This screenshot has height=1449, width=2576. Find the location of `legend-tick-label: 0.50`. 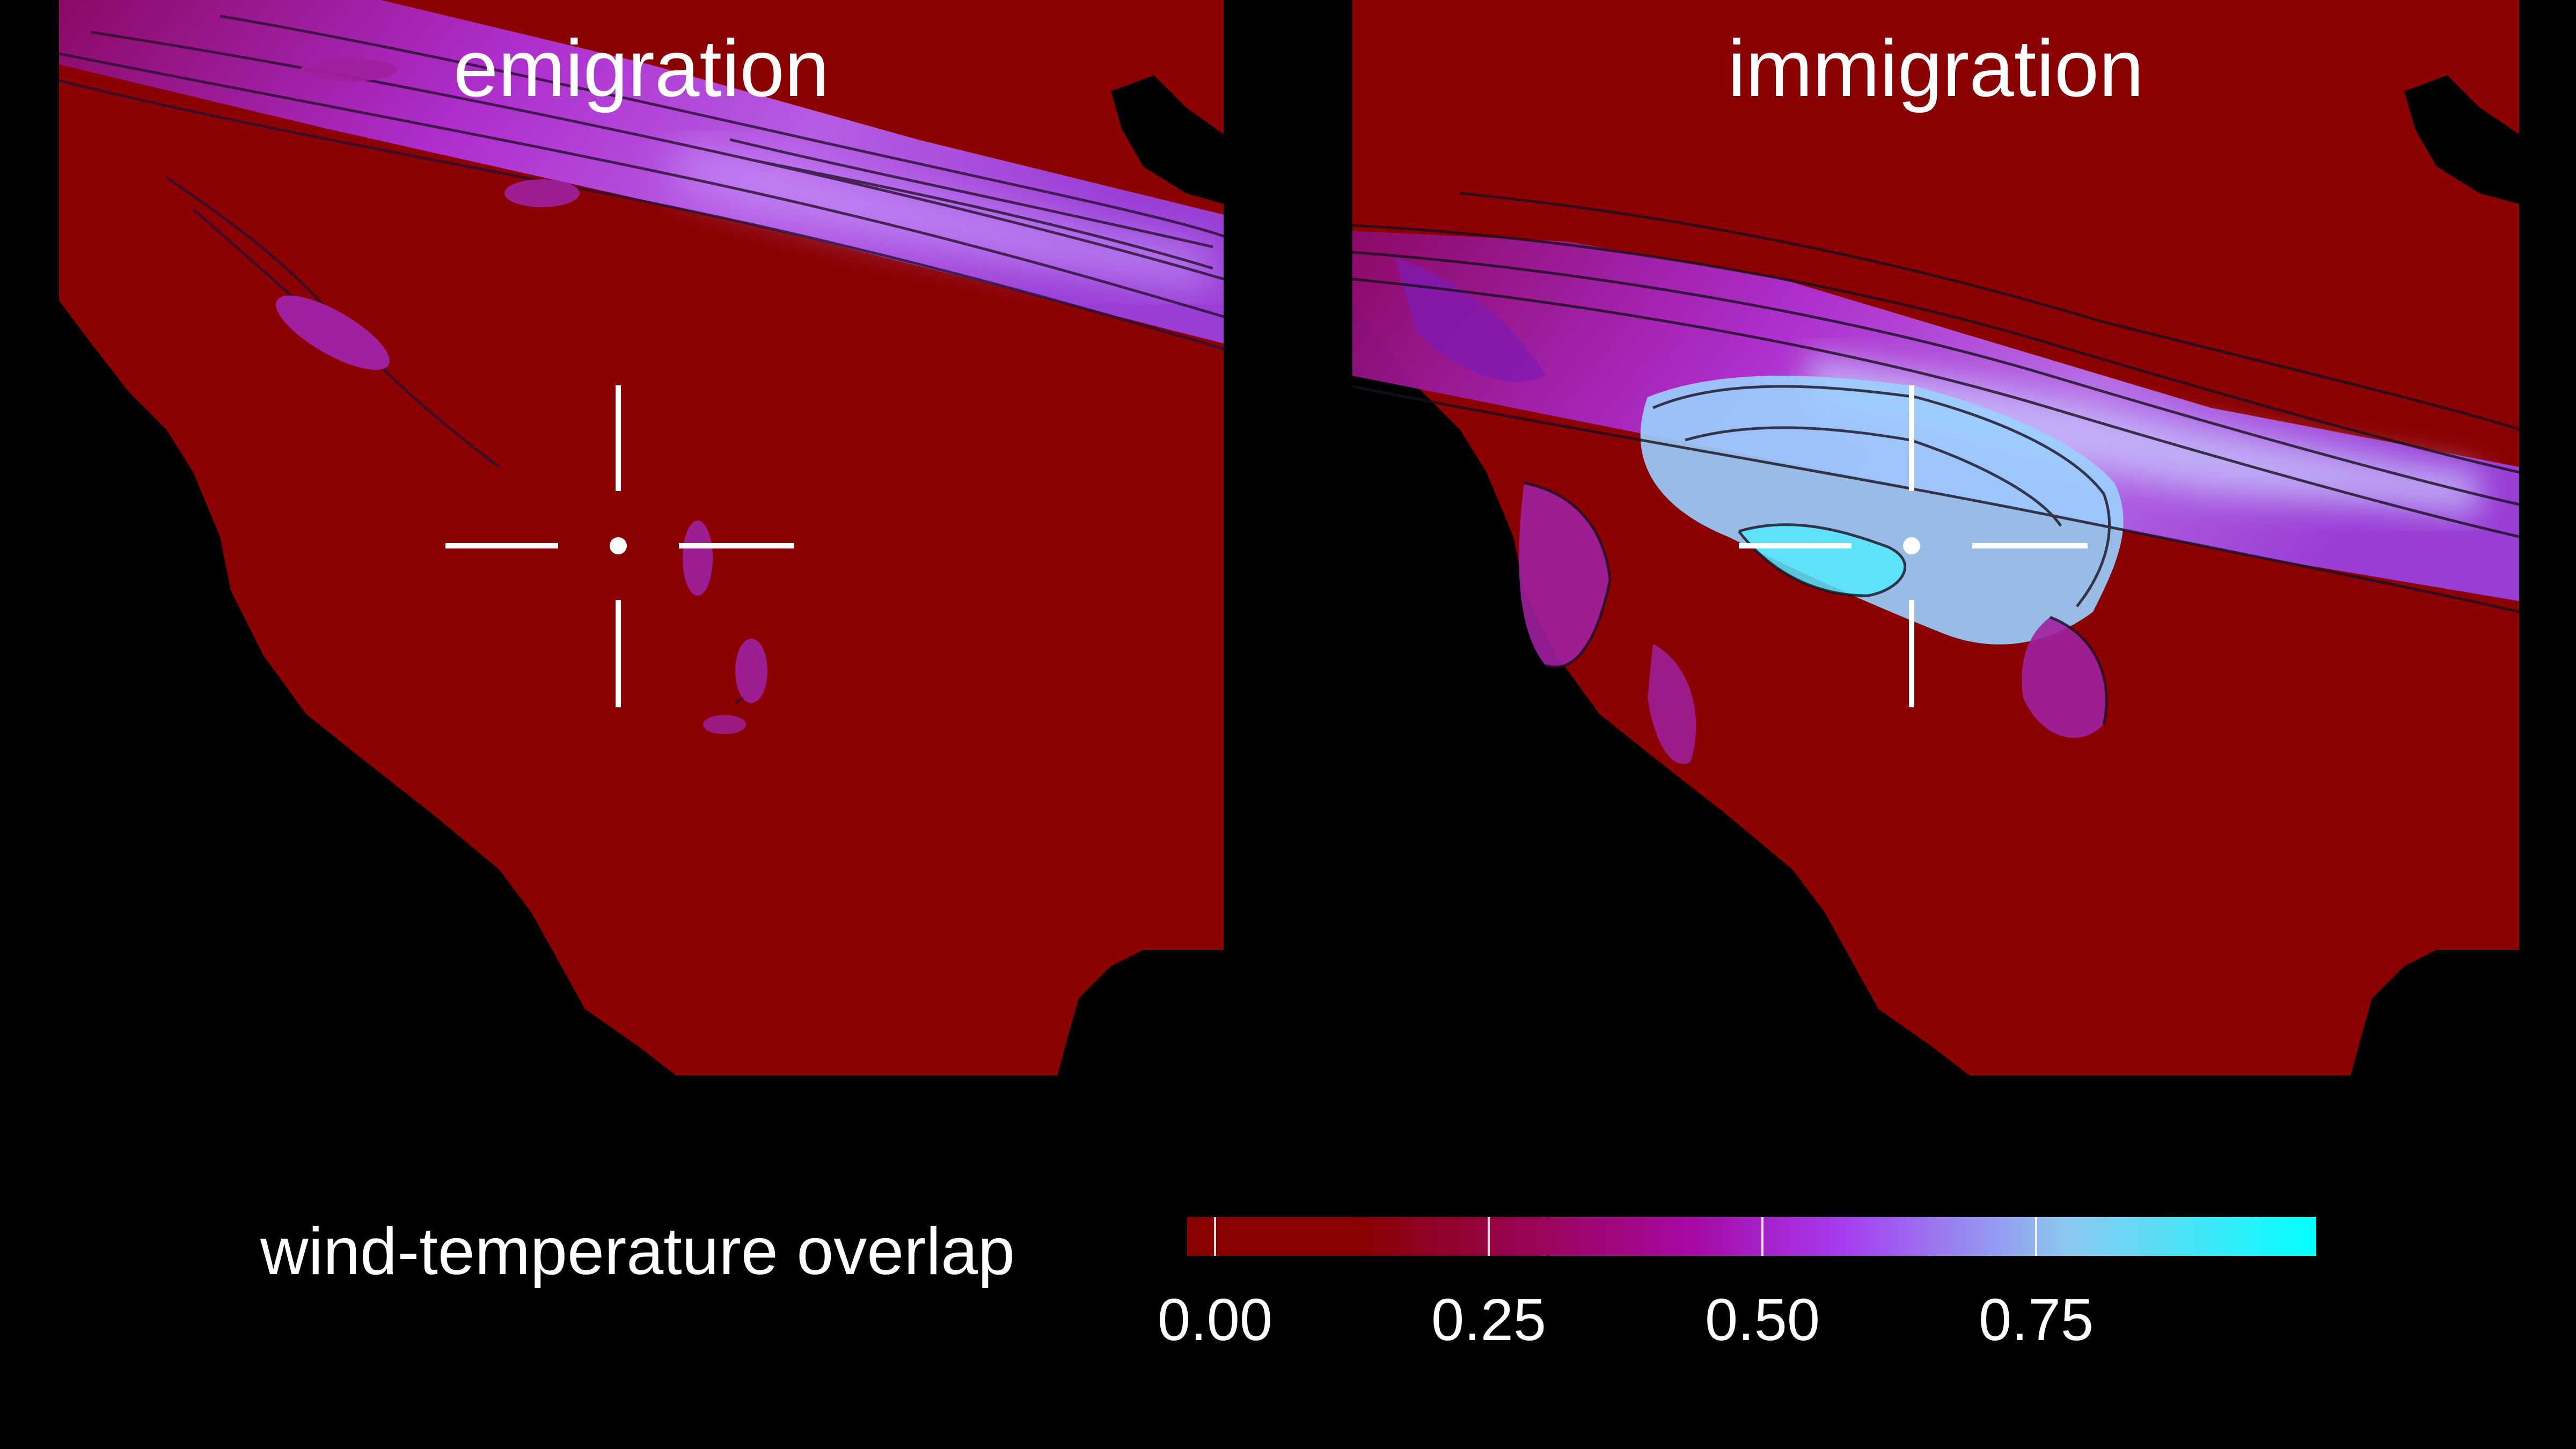

legend-tick-label: 0.50 is located at coordinates (1762, 1320).